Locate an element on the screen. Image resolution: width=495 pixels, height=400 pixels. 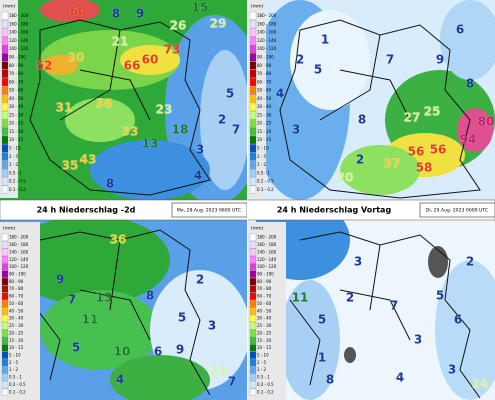
map-value: 7 is located at coordinates (72, 300).